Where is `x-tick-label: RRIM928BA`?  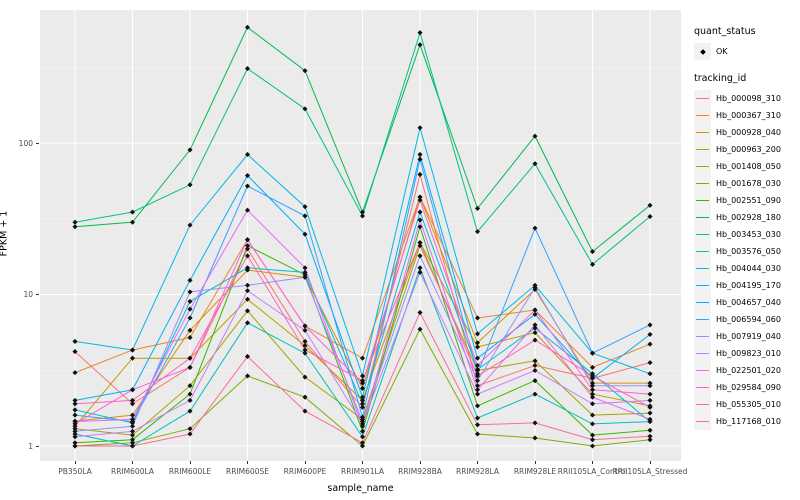
x-tick-label: RRIM928BA is located at coordinates (420, 471).